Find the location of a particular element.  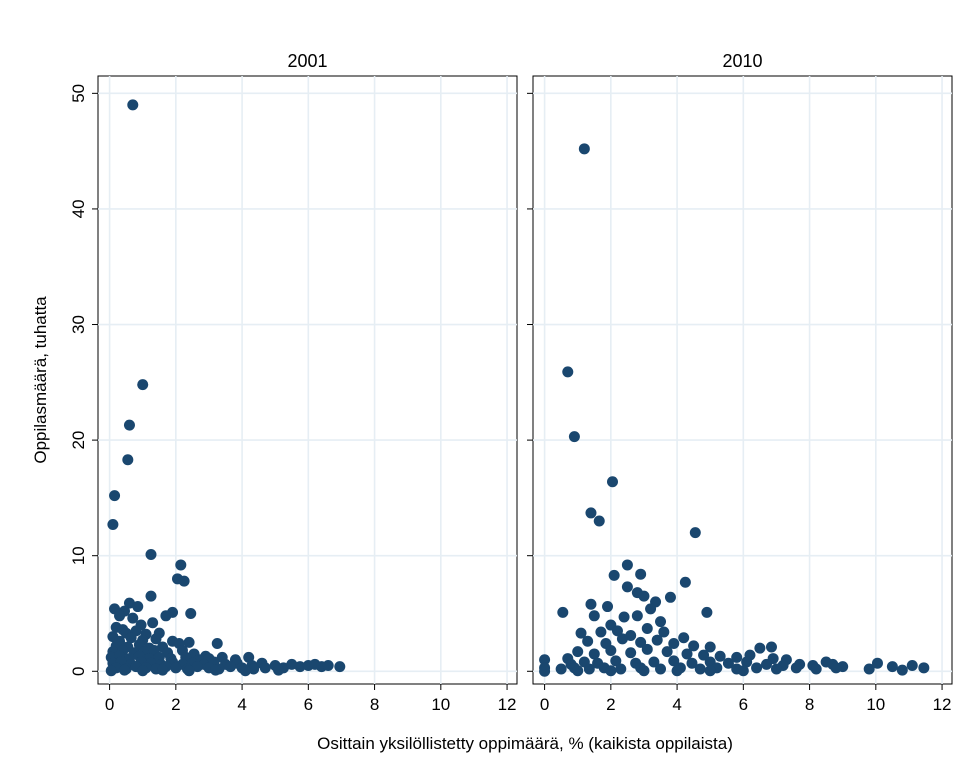

x-tick-label: 2 is located at coordinates (610, 704).